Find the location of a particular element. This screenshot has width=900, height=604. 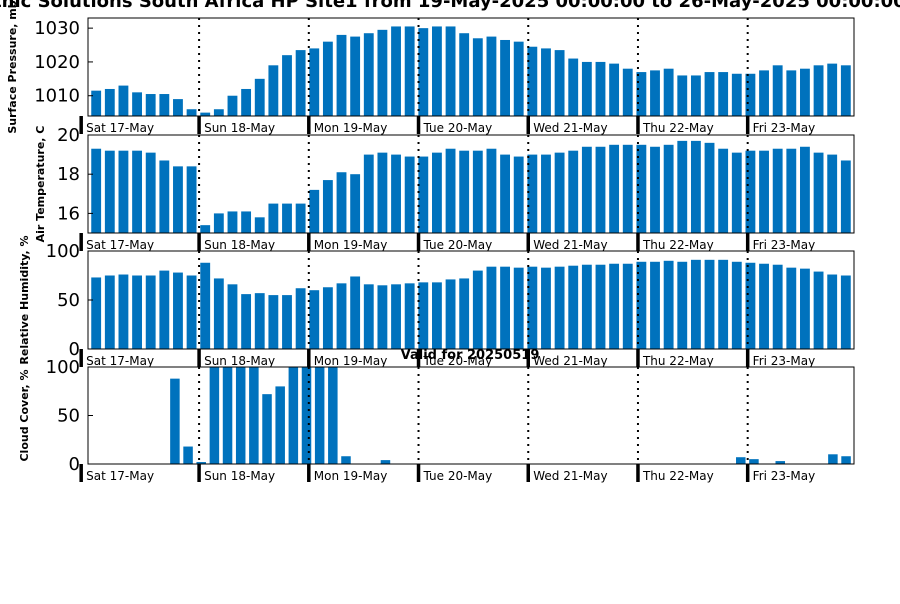

y-tick-label: 1020 is located at coordinates (57, 62).